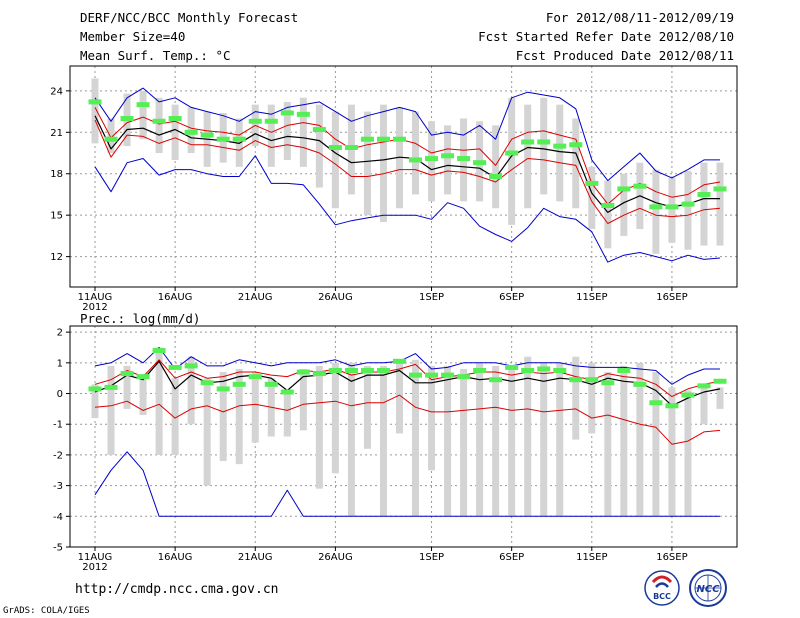 This screenshot has width=800, height=618. I want to click on precip-title: Prec.: log(mm/d), so click(140, 318).